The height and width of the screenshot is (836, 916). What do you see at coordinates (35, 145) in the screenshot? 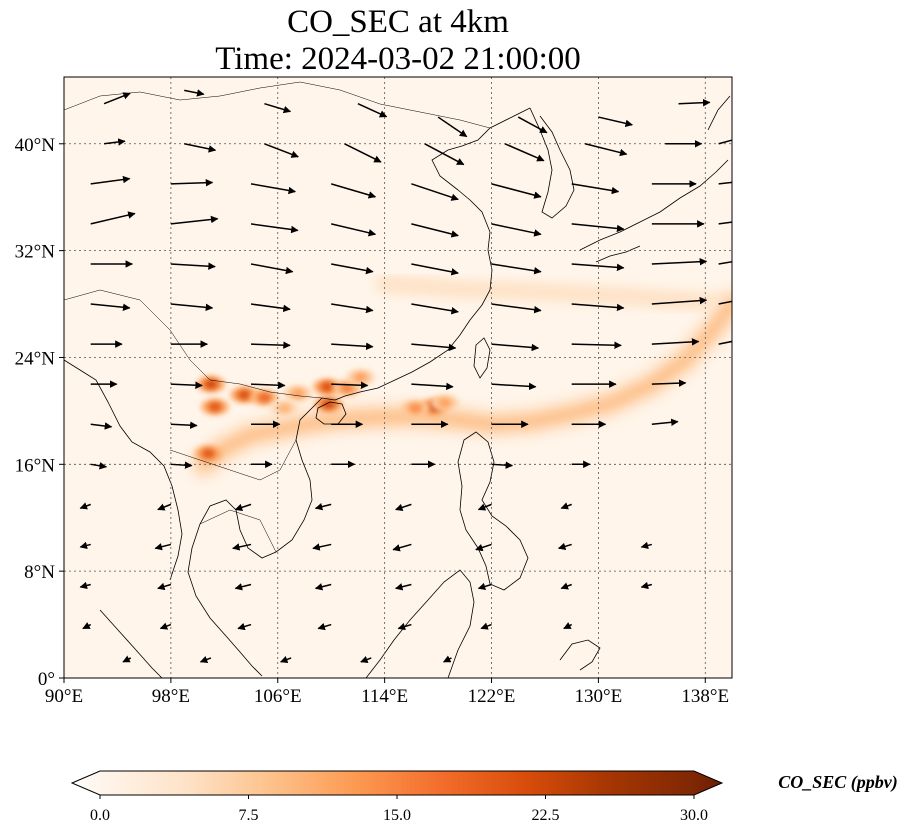
I see `y-tick-label: 40°N` at bounding box center [35, 145].